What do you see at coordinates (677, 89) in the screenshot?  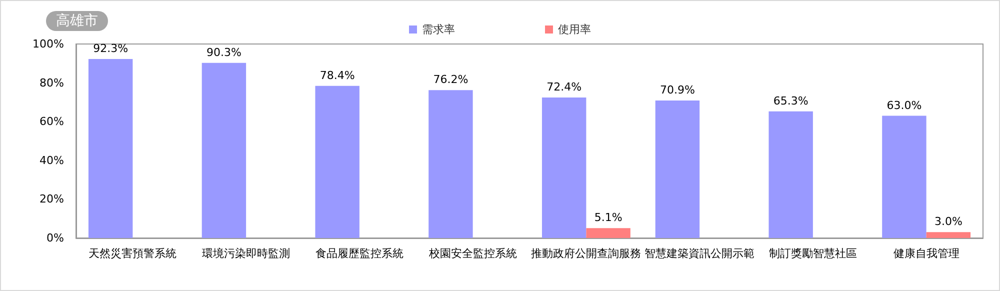 I see `data-label: 70.9%` at bounding box center [677, 89].